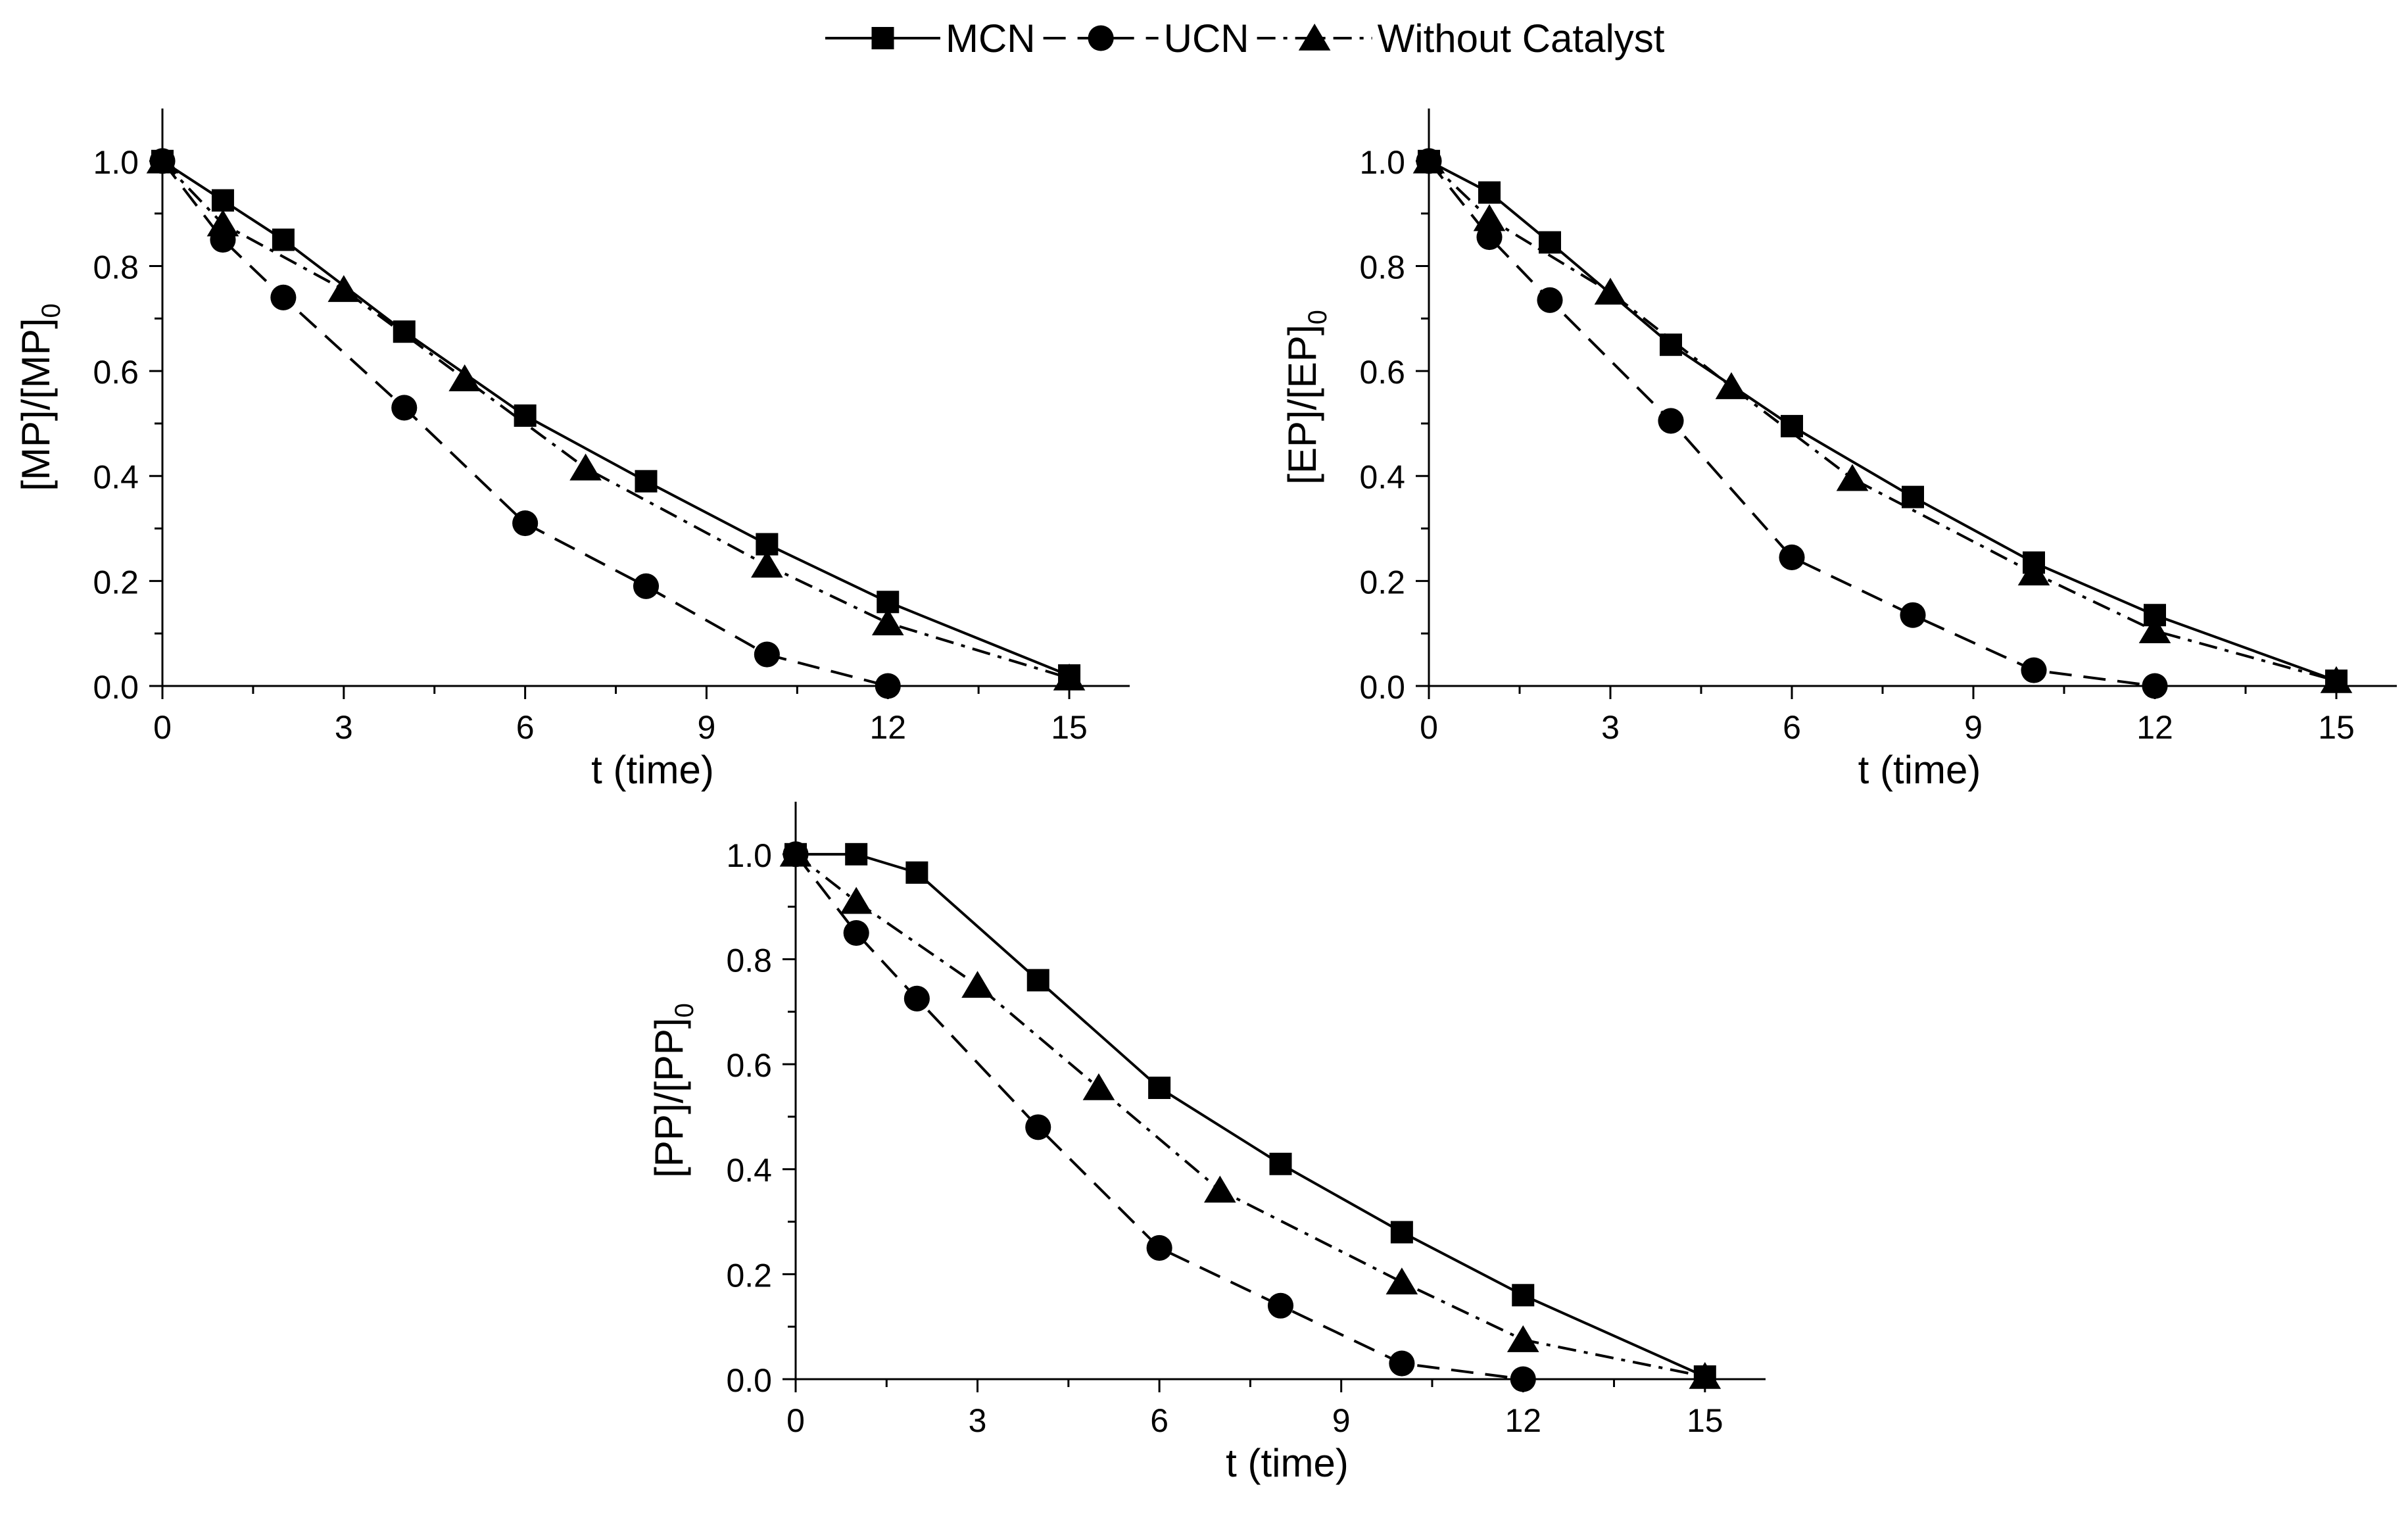 The image size is (2408, 1514). What do you see at coordinates (116, 687) in the screenshot?
I see `mp-y-tick-label: 0.0` at bounding box center [116, 687].